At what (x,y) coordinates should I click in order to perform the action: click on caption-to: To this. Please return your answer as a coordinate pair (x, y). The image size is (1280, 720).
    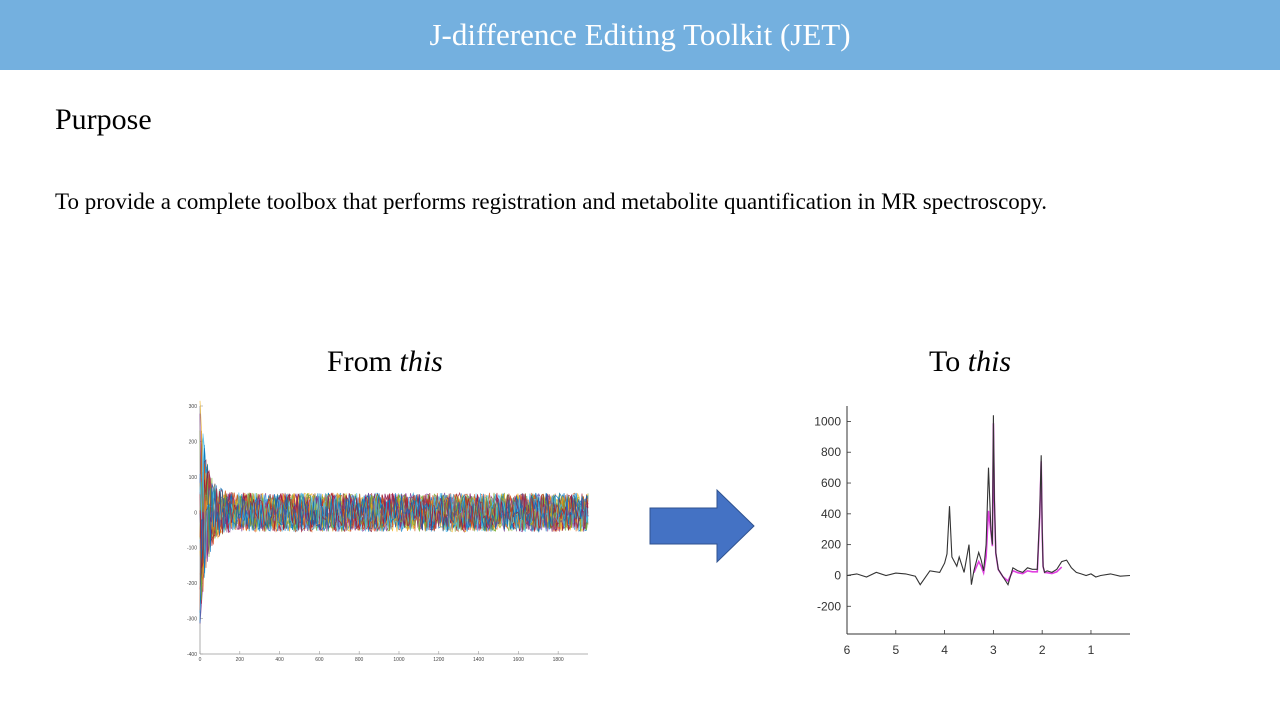
    Looking at the image, I should click on (970, 362).